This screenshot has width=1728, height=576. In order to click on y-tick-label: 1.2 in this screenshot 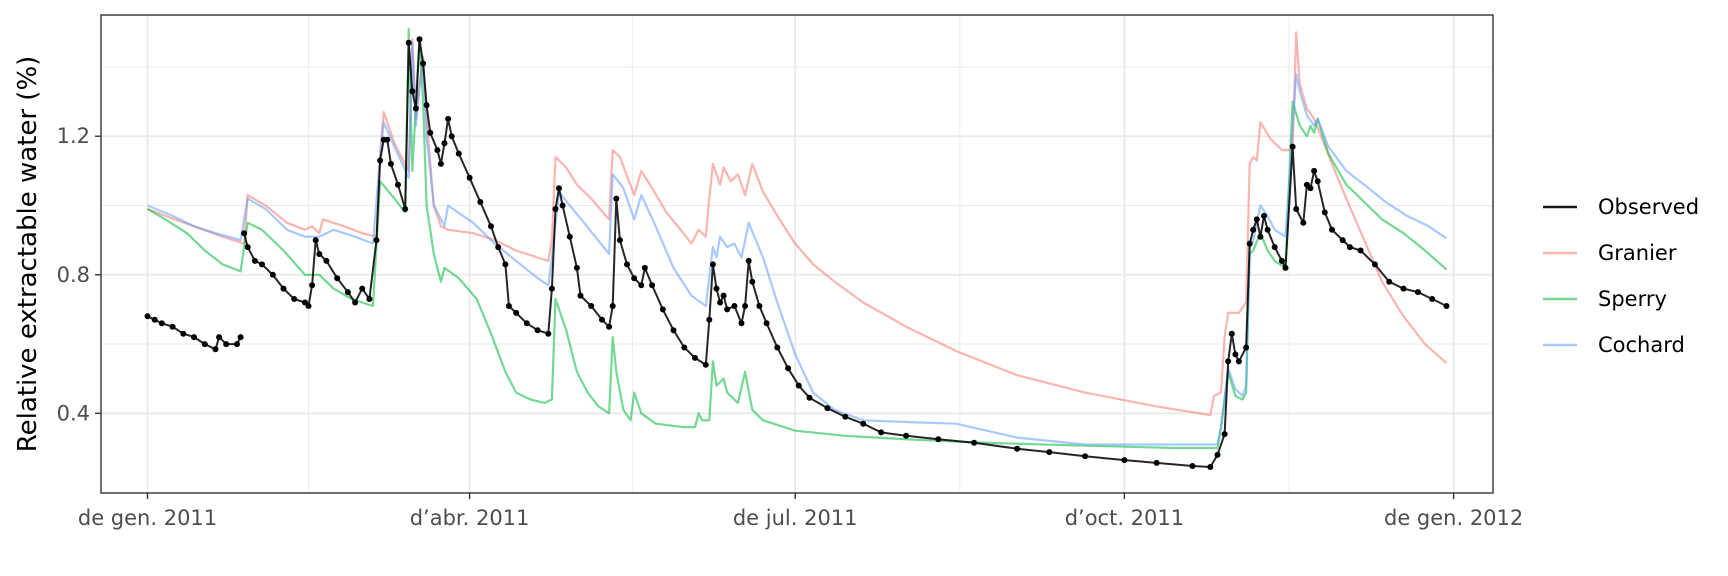, I will do `click(73, 136)`.